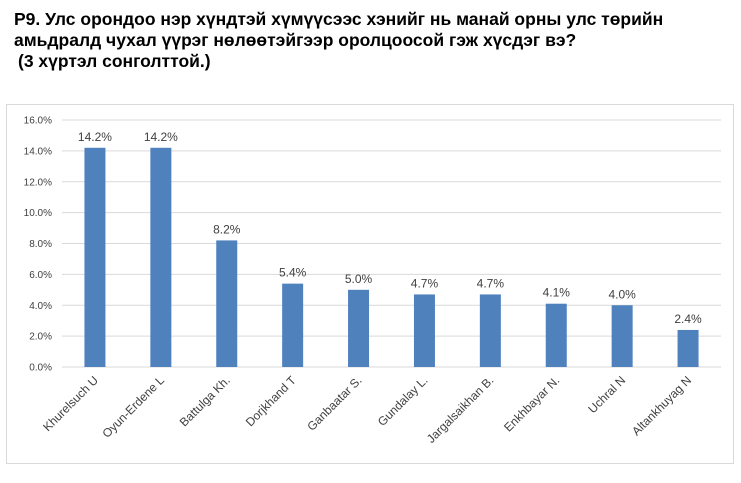 The width and height of the screenshot is (741, 483). I want to click on y-tick-label: 2.0%, so click(40, 337).